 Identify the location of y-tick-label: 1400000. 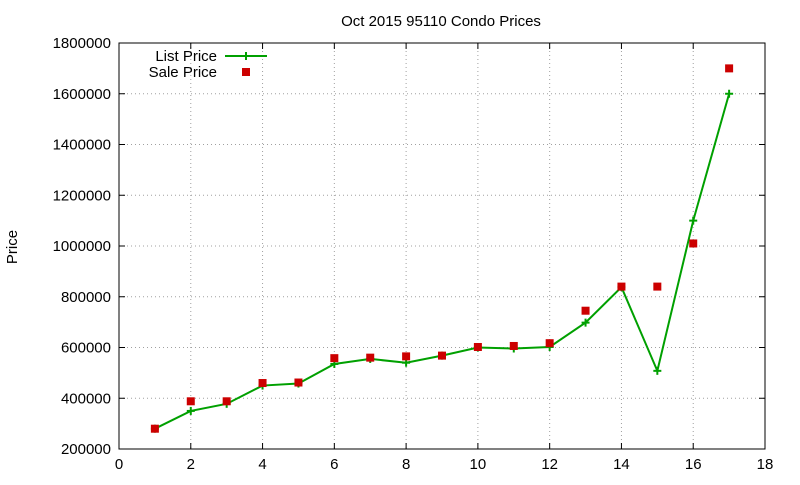
(82, 145).